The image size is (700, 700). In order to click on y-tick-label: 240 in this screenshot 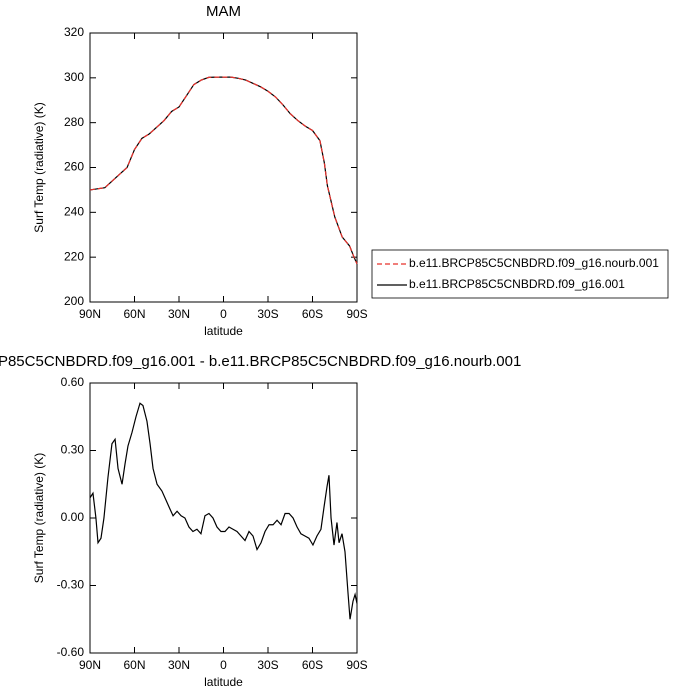, I will do `click(74, 212)`.